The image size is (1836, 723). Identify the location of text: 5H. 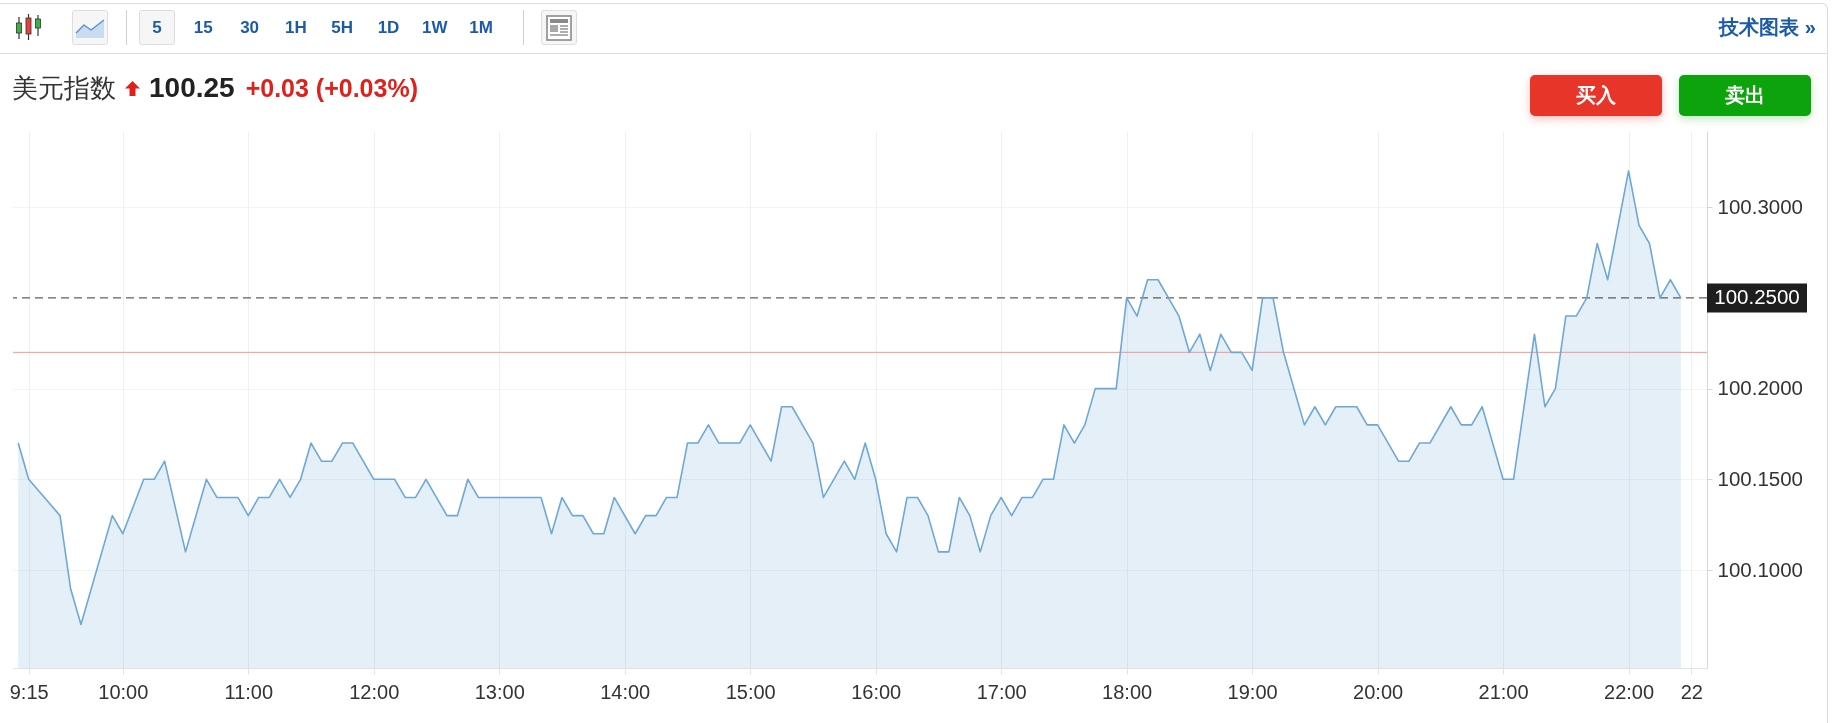
(342, 27).